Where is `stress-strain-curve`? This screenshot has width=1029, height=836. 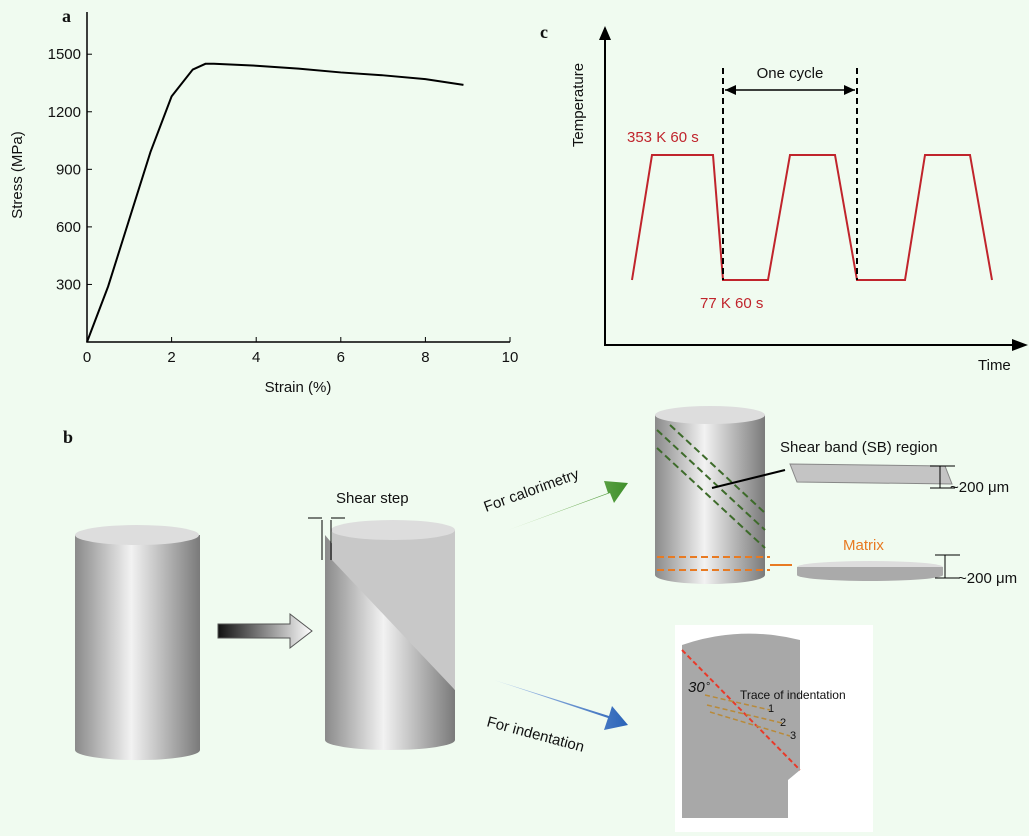
stress-strain-curve is located at coordinates (275, 202).